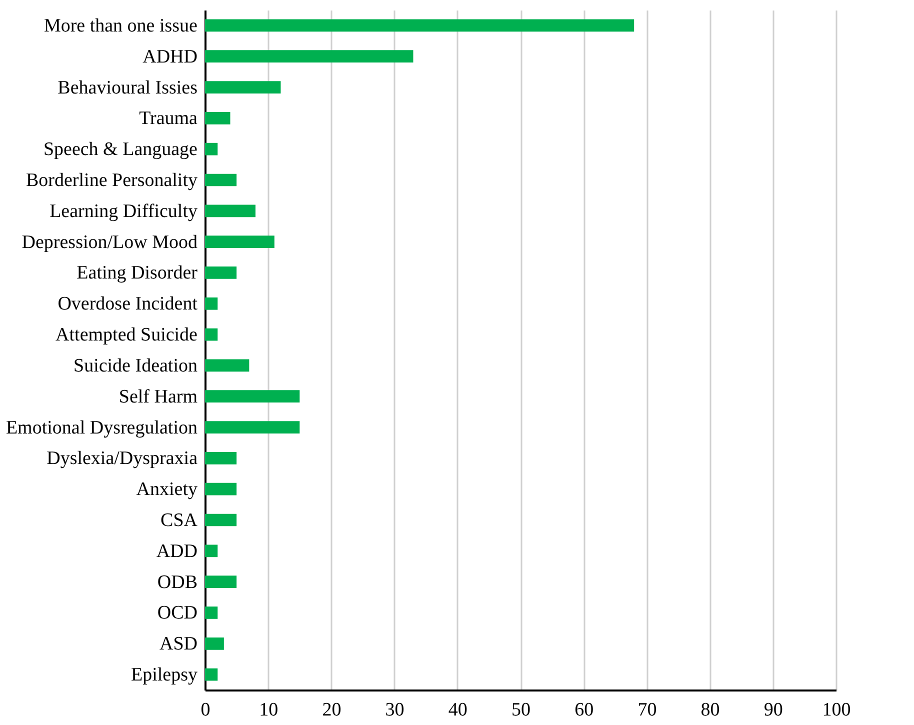 The image size is (914, 725). Describe the element at coordinates (137, 273) in the screenshot. I see `y-tick-label: Eating Disorder` at that location.